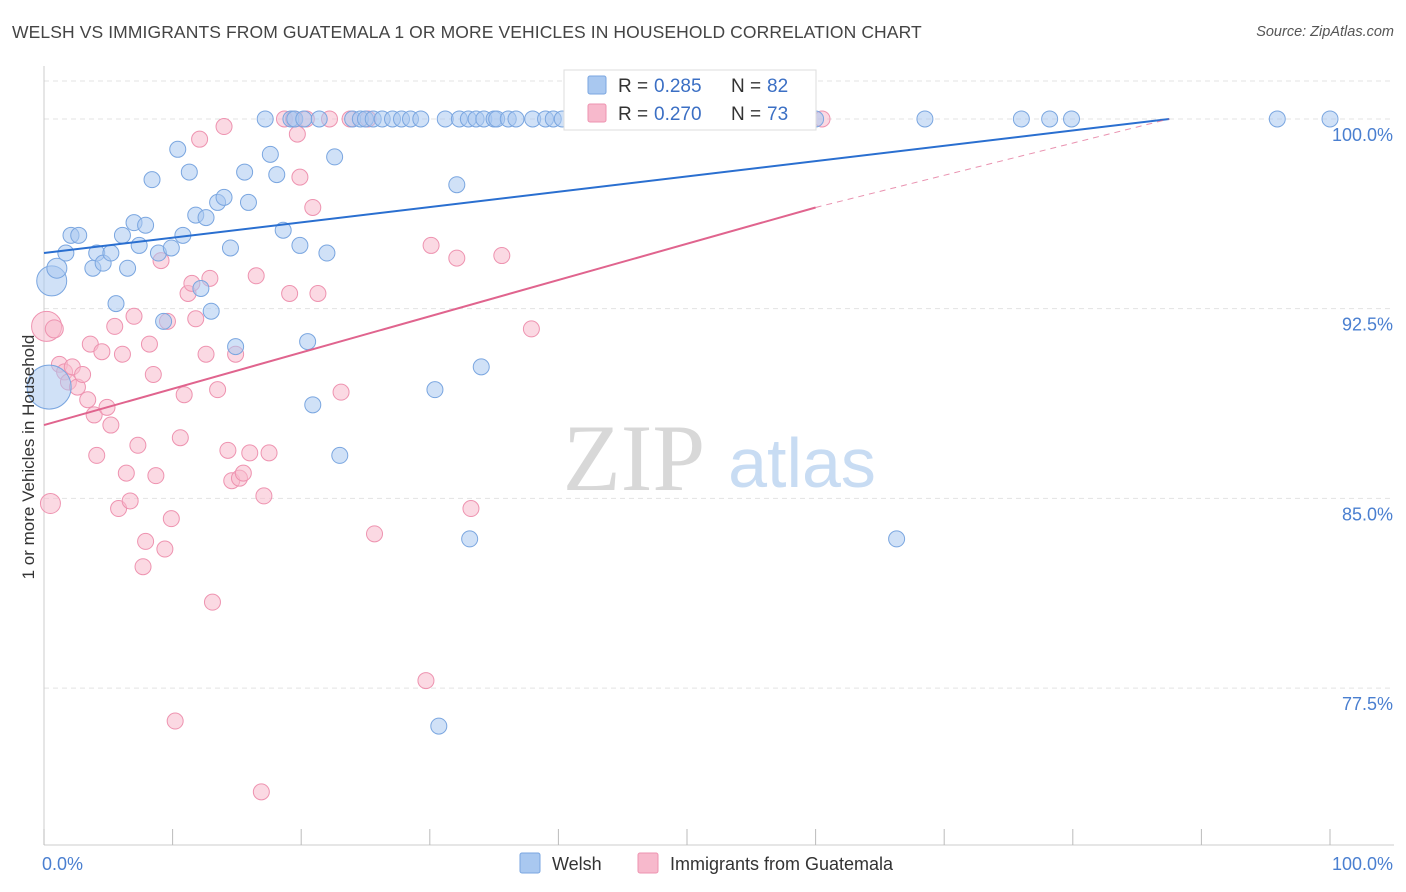  I want to click on welsh-legend-swatch, so click(597, 85).